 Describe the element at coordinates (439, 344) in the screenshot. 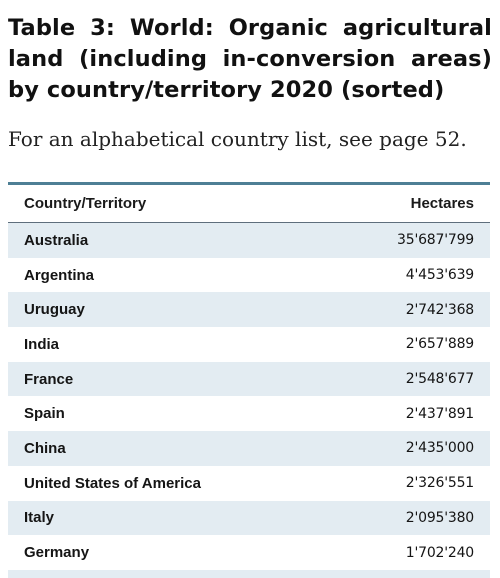

I see `hectares-cell: 2'657'889` at that location.